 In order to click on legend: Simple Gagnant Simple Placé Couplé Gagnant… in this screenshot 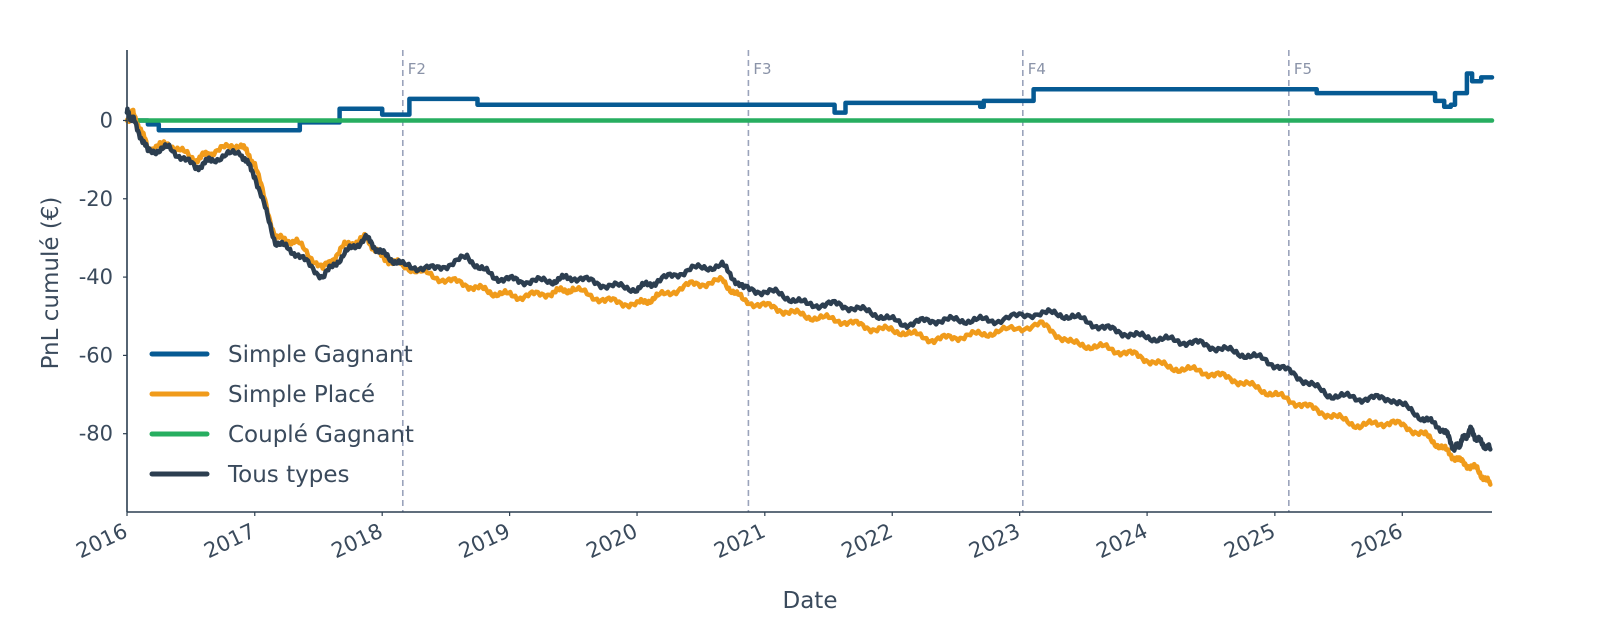, I will do `click(281, 415)`.